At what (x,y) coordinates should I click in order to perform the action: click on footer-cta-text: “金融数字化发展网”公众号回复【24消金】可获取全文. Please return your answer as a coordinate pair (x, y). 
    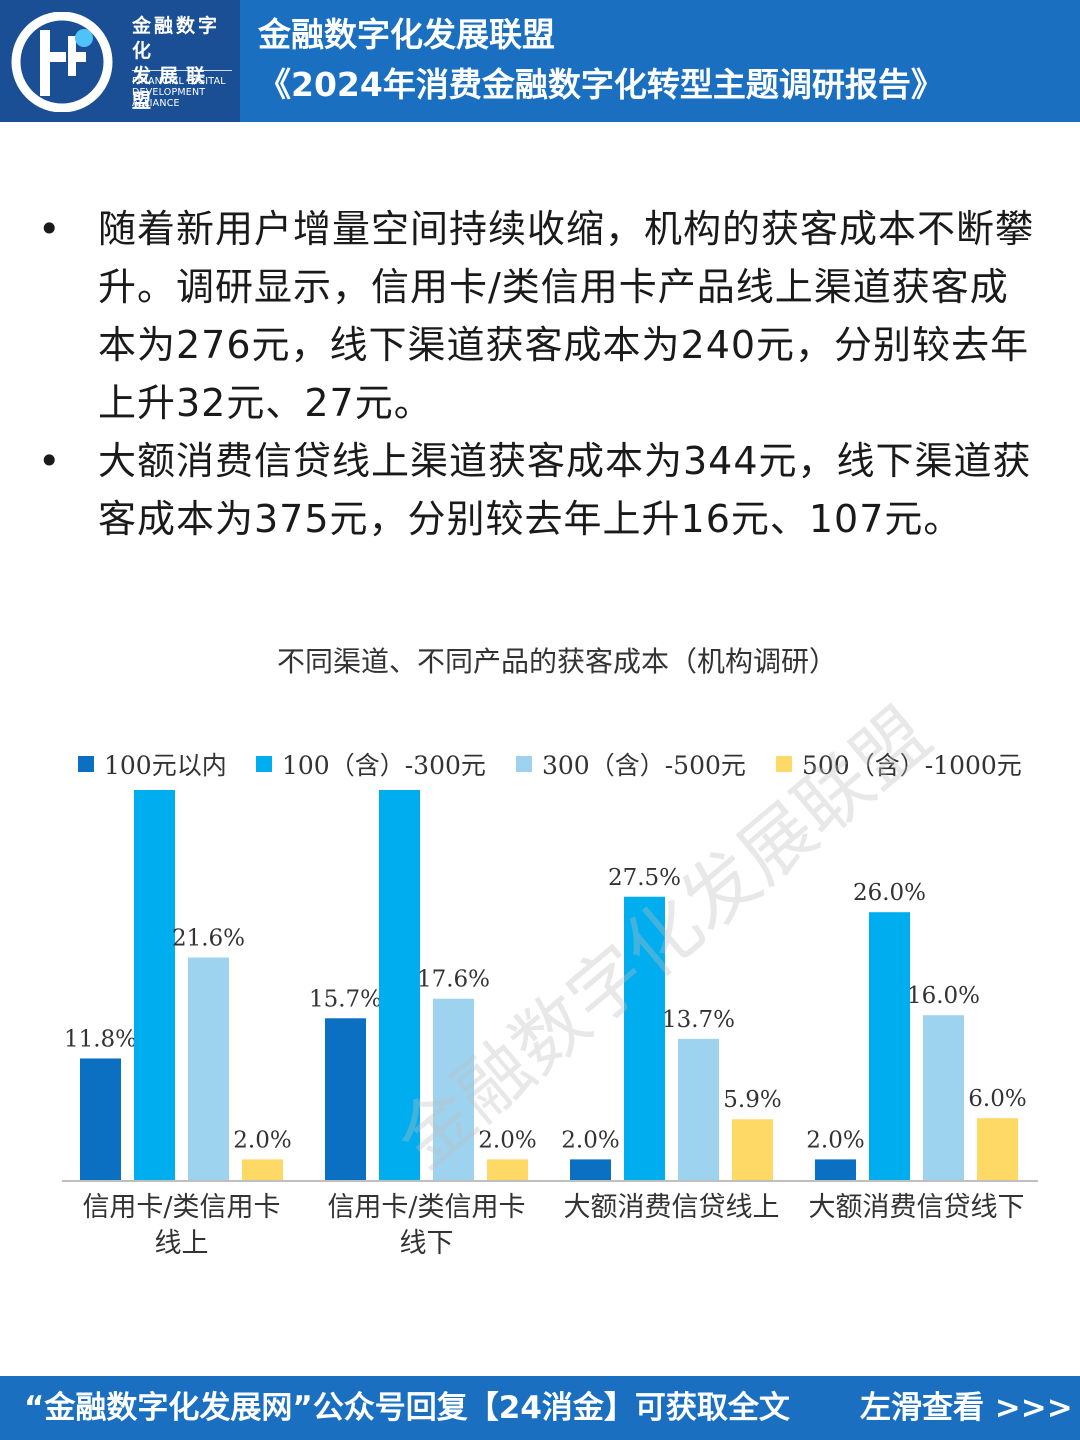
    Looking at the image, I should click on (407, 1408).